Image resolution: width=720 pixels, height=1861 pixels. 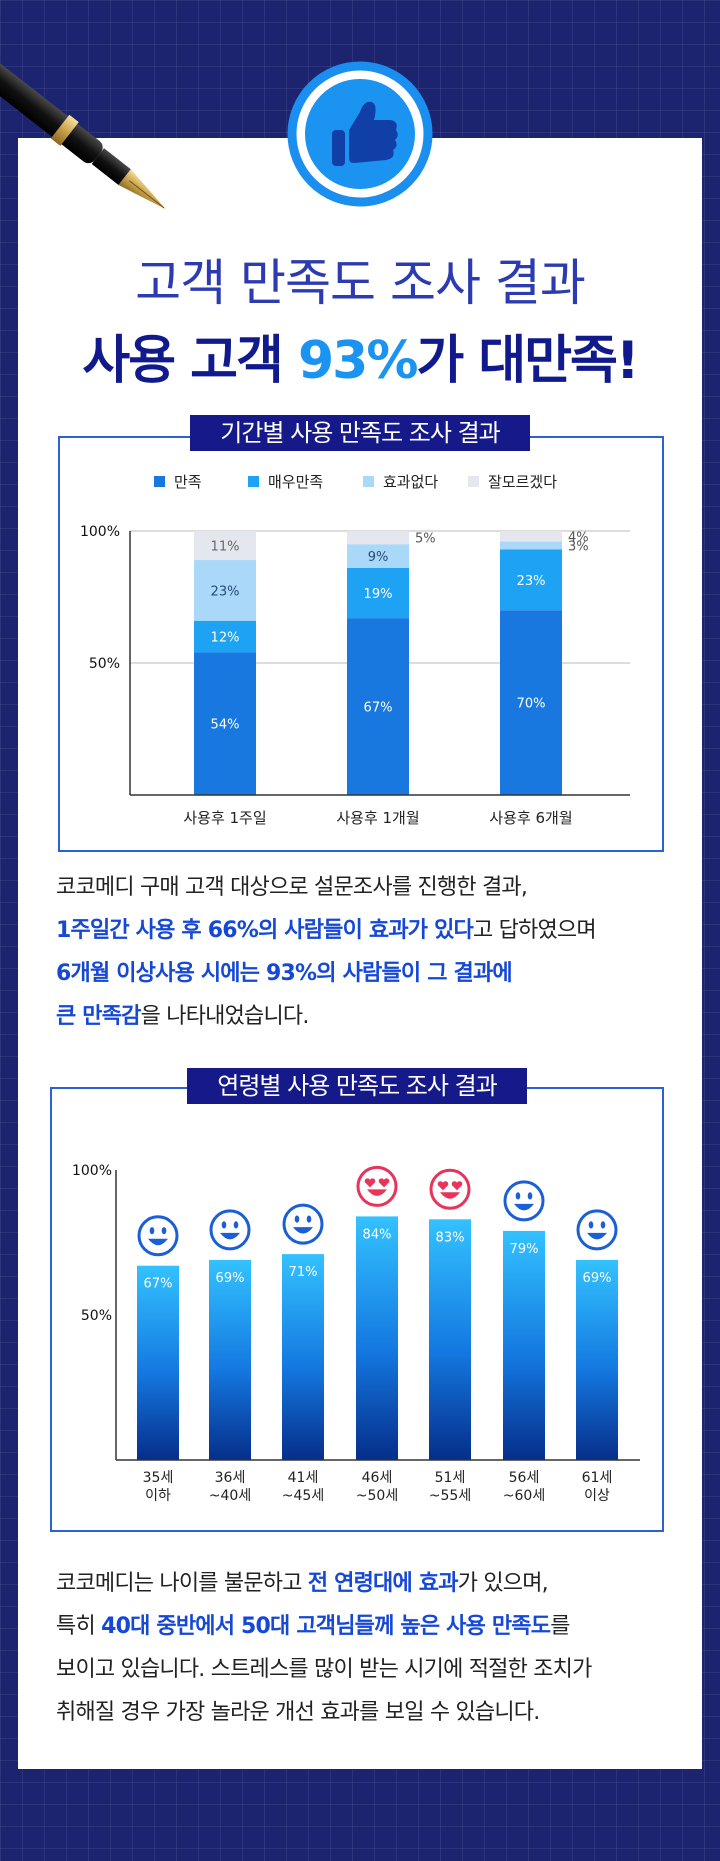 What do you see at coordinates (360, 283) in the screenshot?
I see `page-title: 고객 만족도 조사 결과` at bounding box center [360, 283].